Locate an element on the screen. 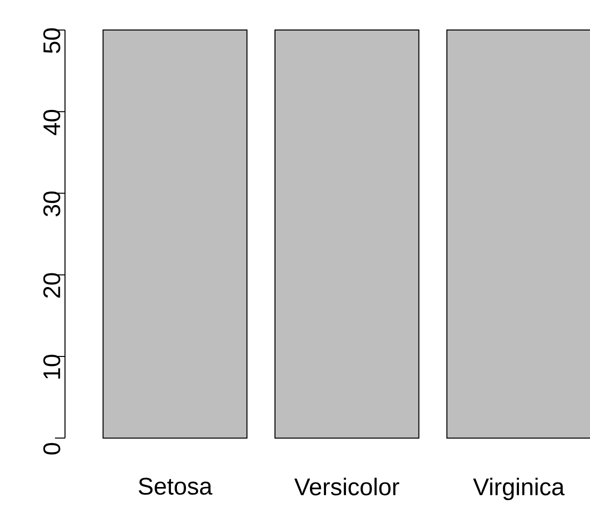 This screenshot has width=590, height=520. x-tick-label: Virginica is located at coordinates (519, 489).